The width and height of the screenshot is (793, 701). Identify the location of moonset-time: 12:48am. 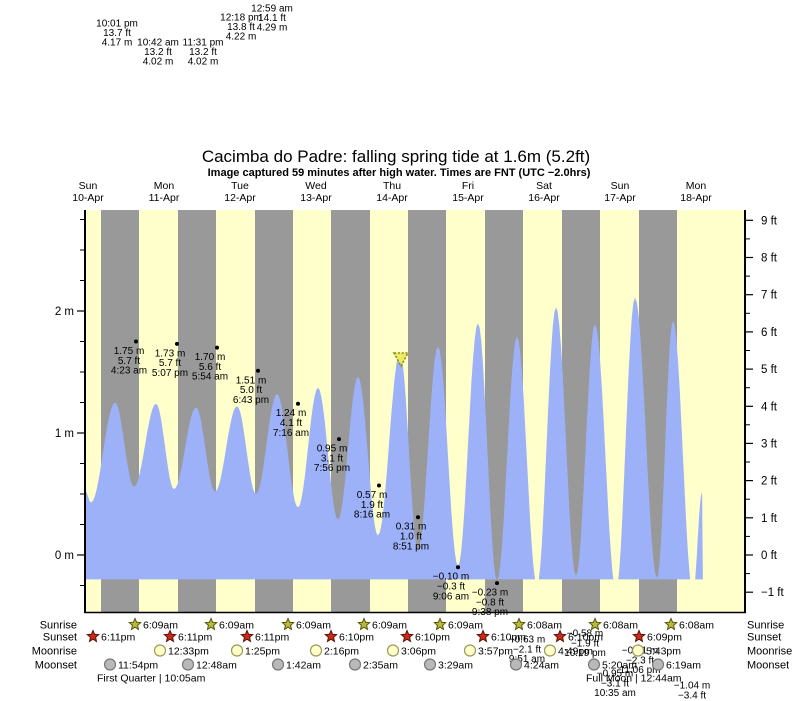
(216, 666).